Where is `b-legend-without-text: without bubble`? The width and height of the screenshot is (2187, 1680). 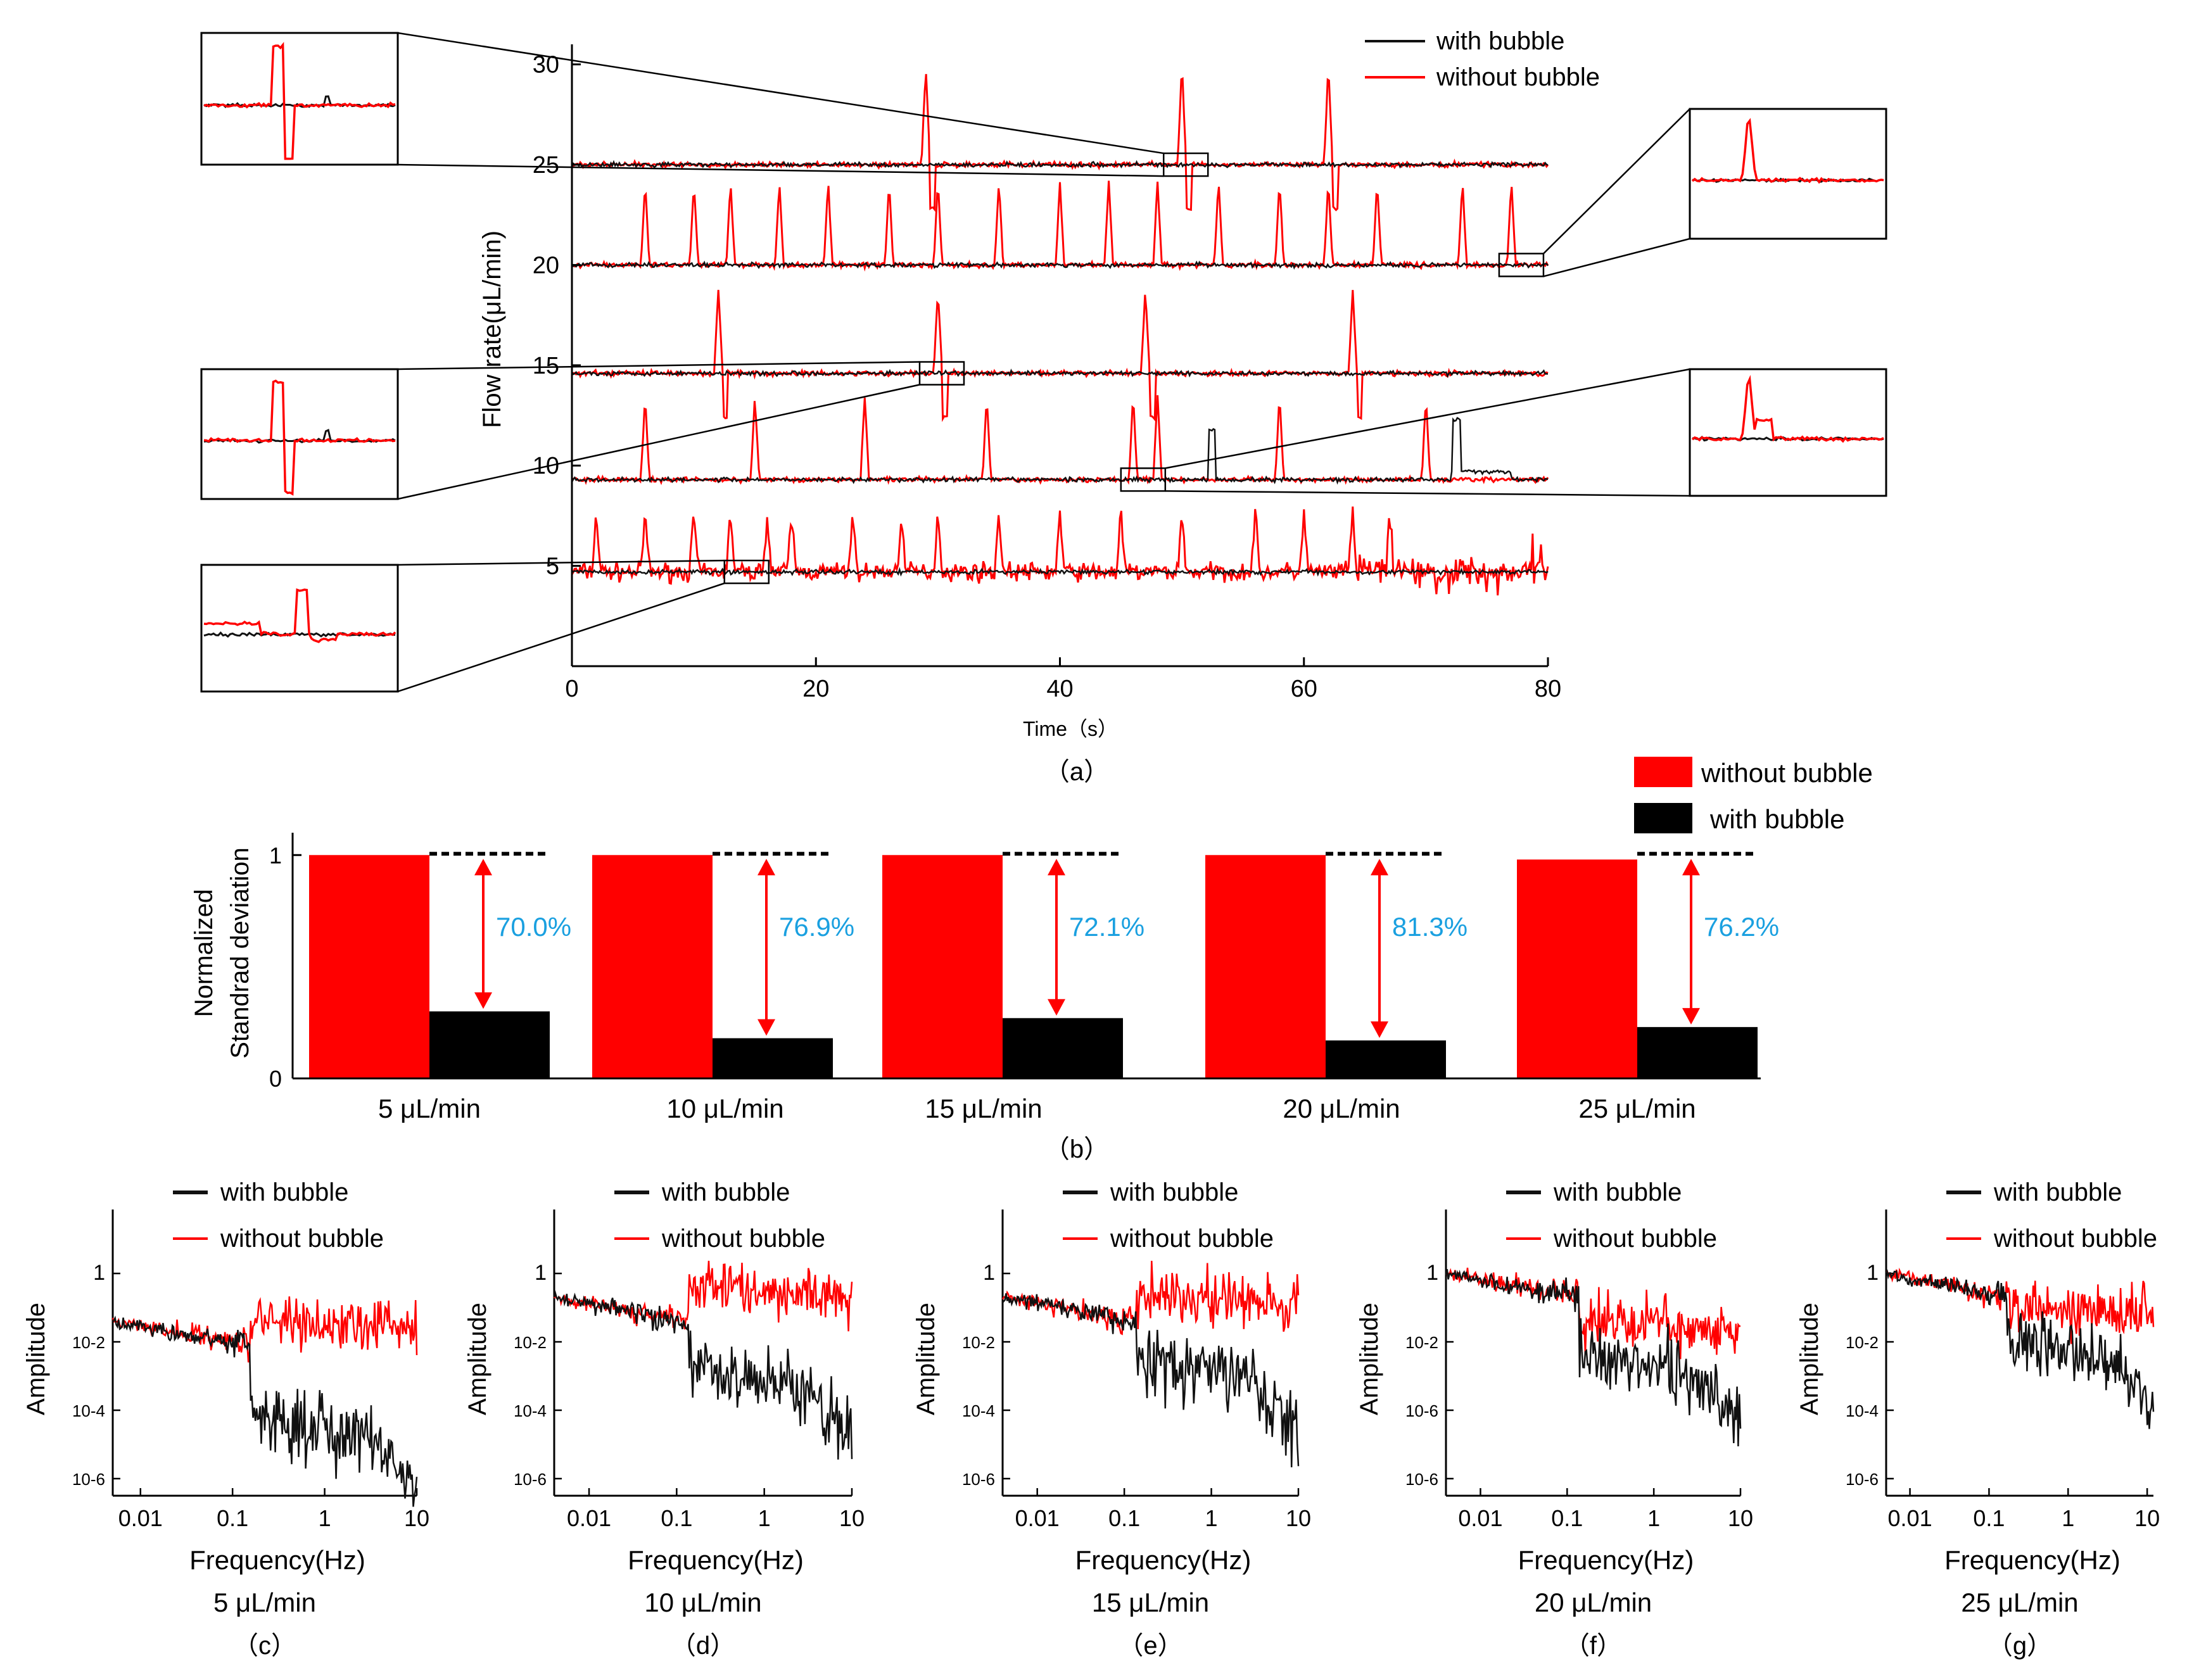 b-legend-without-text: without bubble is located at coordinates (1787, 773).